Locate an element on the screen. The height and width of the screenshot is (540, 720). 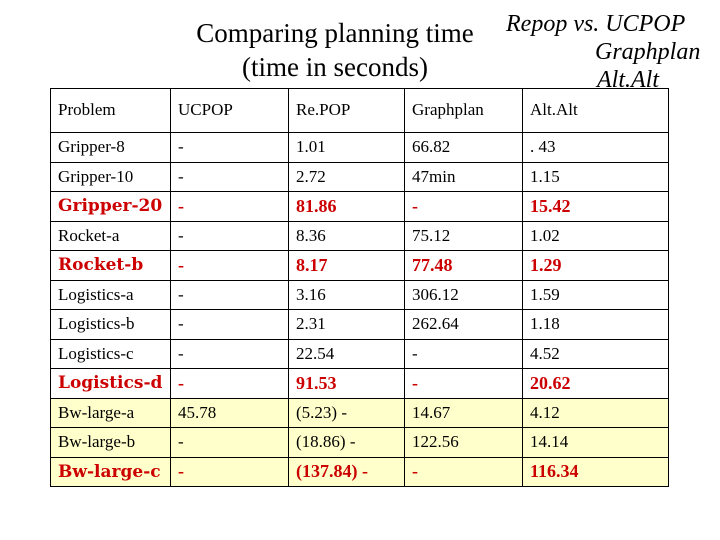
cell-altalt: 20.62 is located at coordinates (595, 383).